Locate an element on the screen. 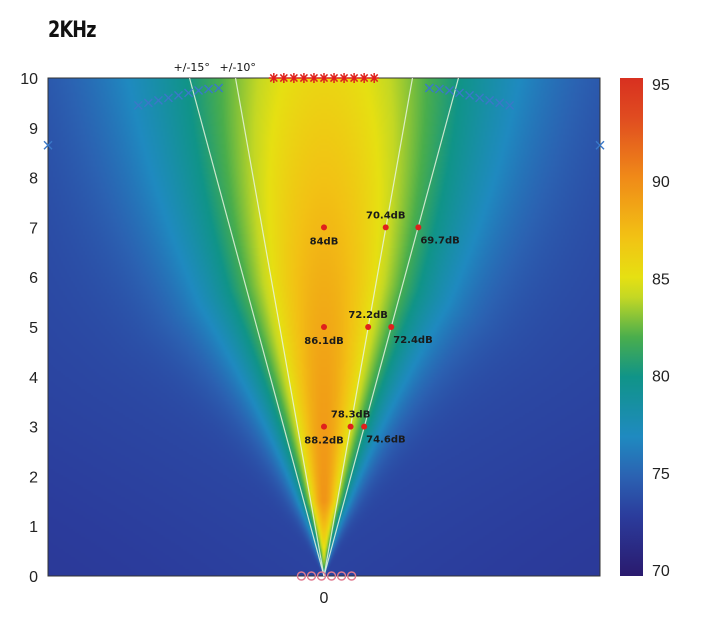  y-tick-label: 1 is located at coordinates (33, 527).